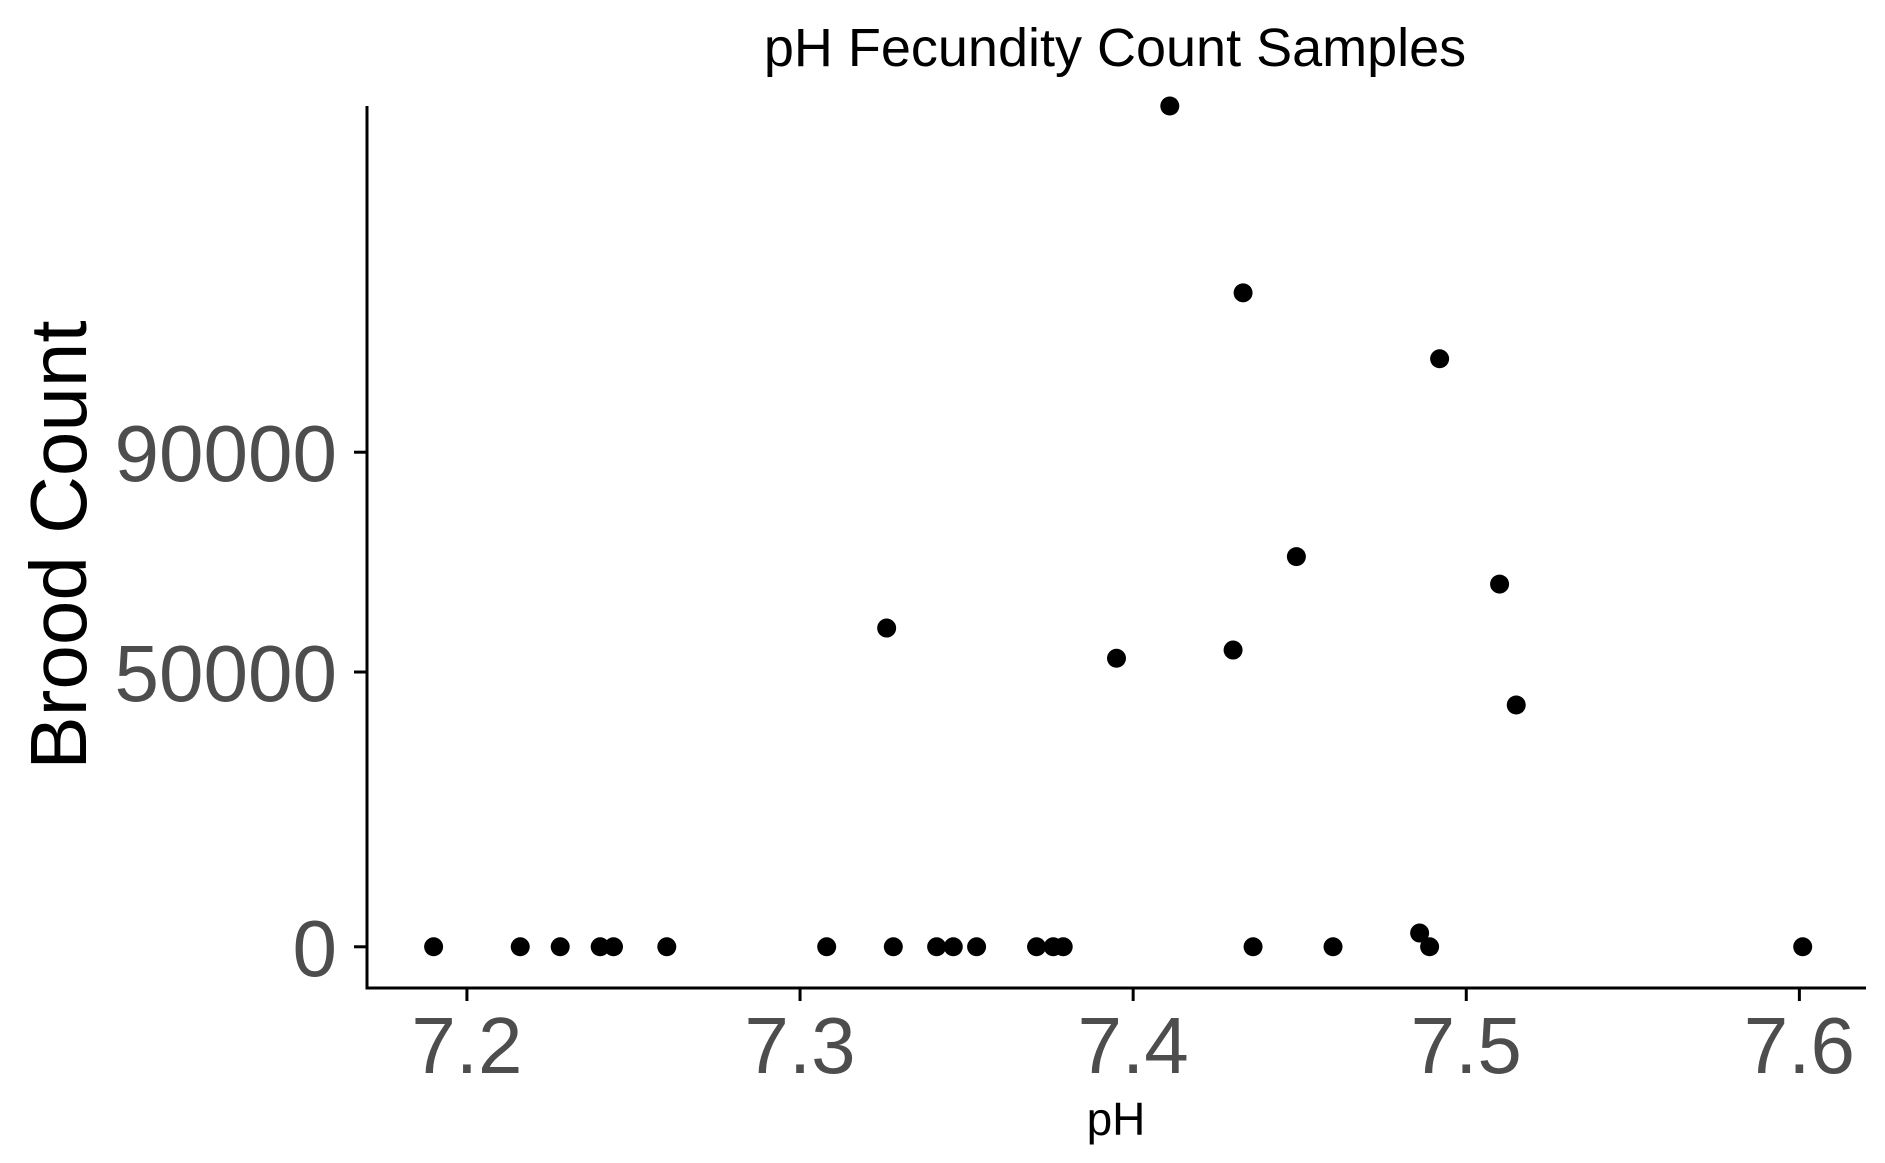  Describe the element at coordinates (1799, 1045) in the screenshot. I see `x-tick-label: 7.6` at that location.